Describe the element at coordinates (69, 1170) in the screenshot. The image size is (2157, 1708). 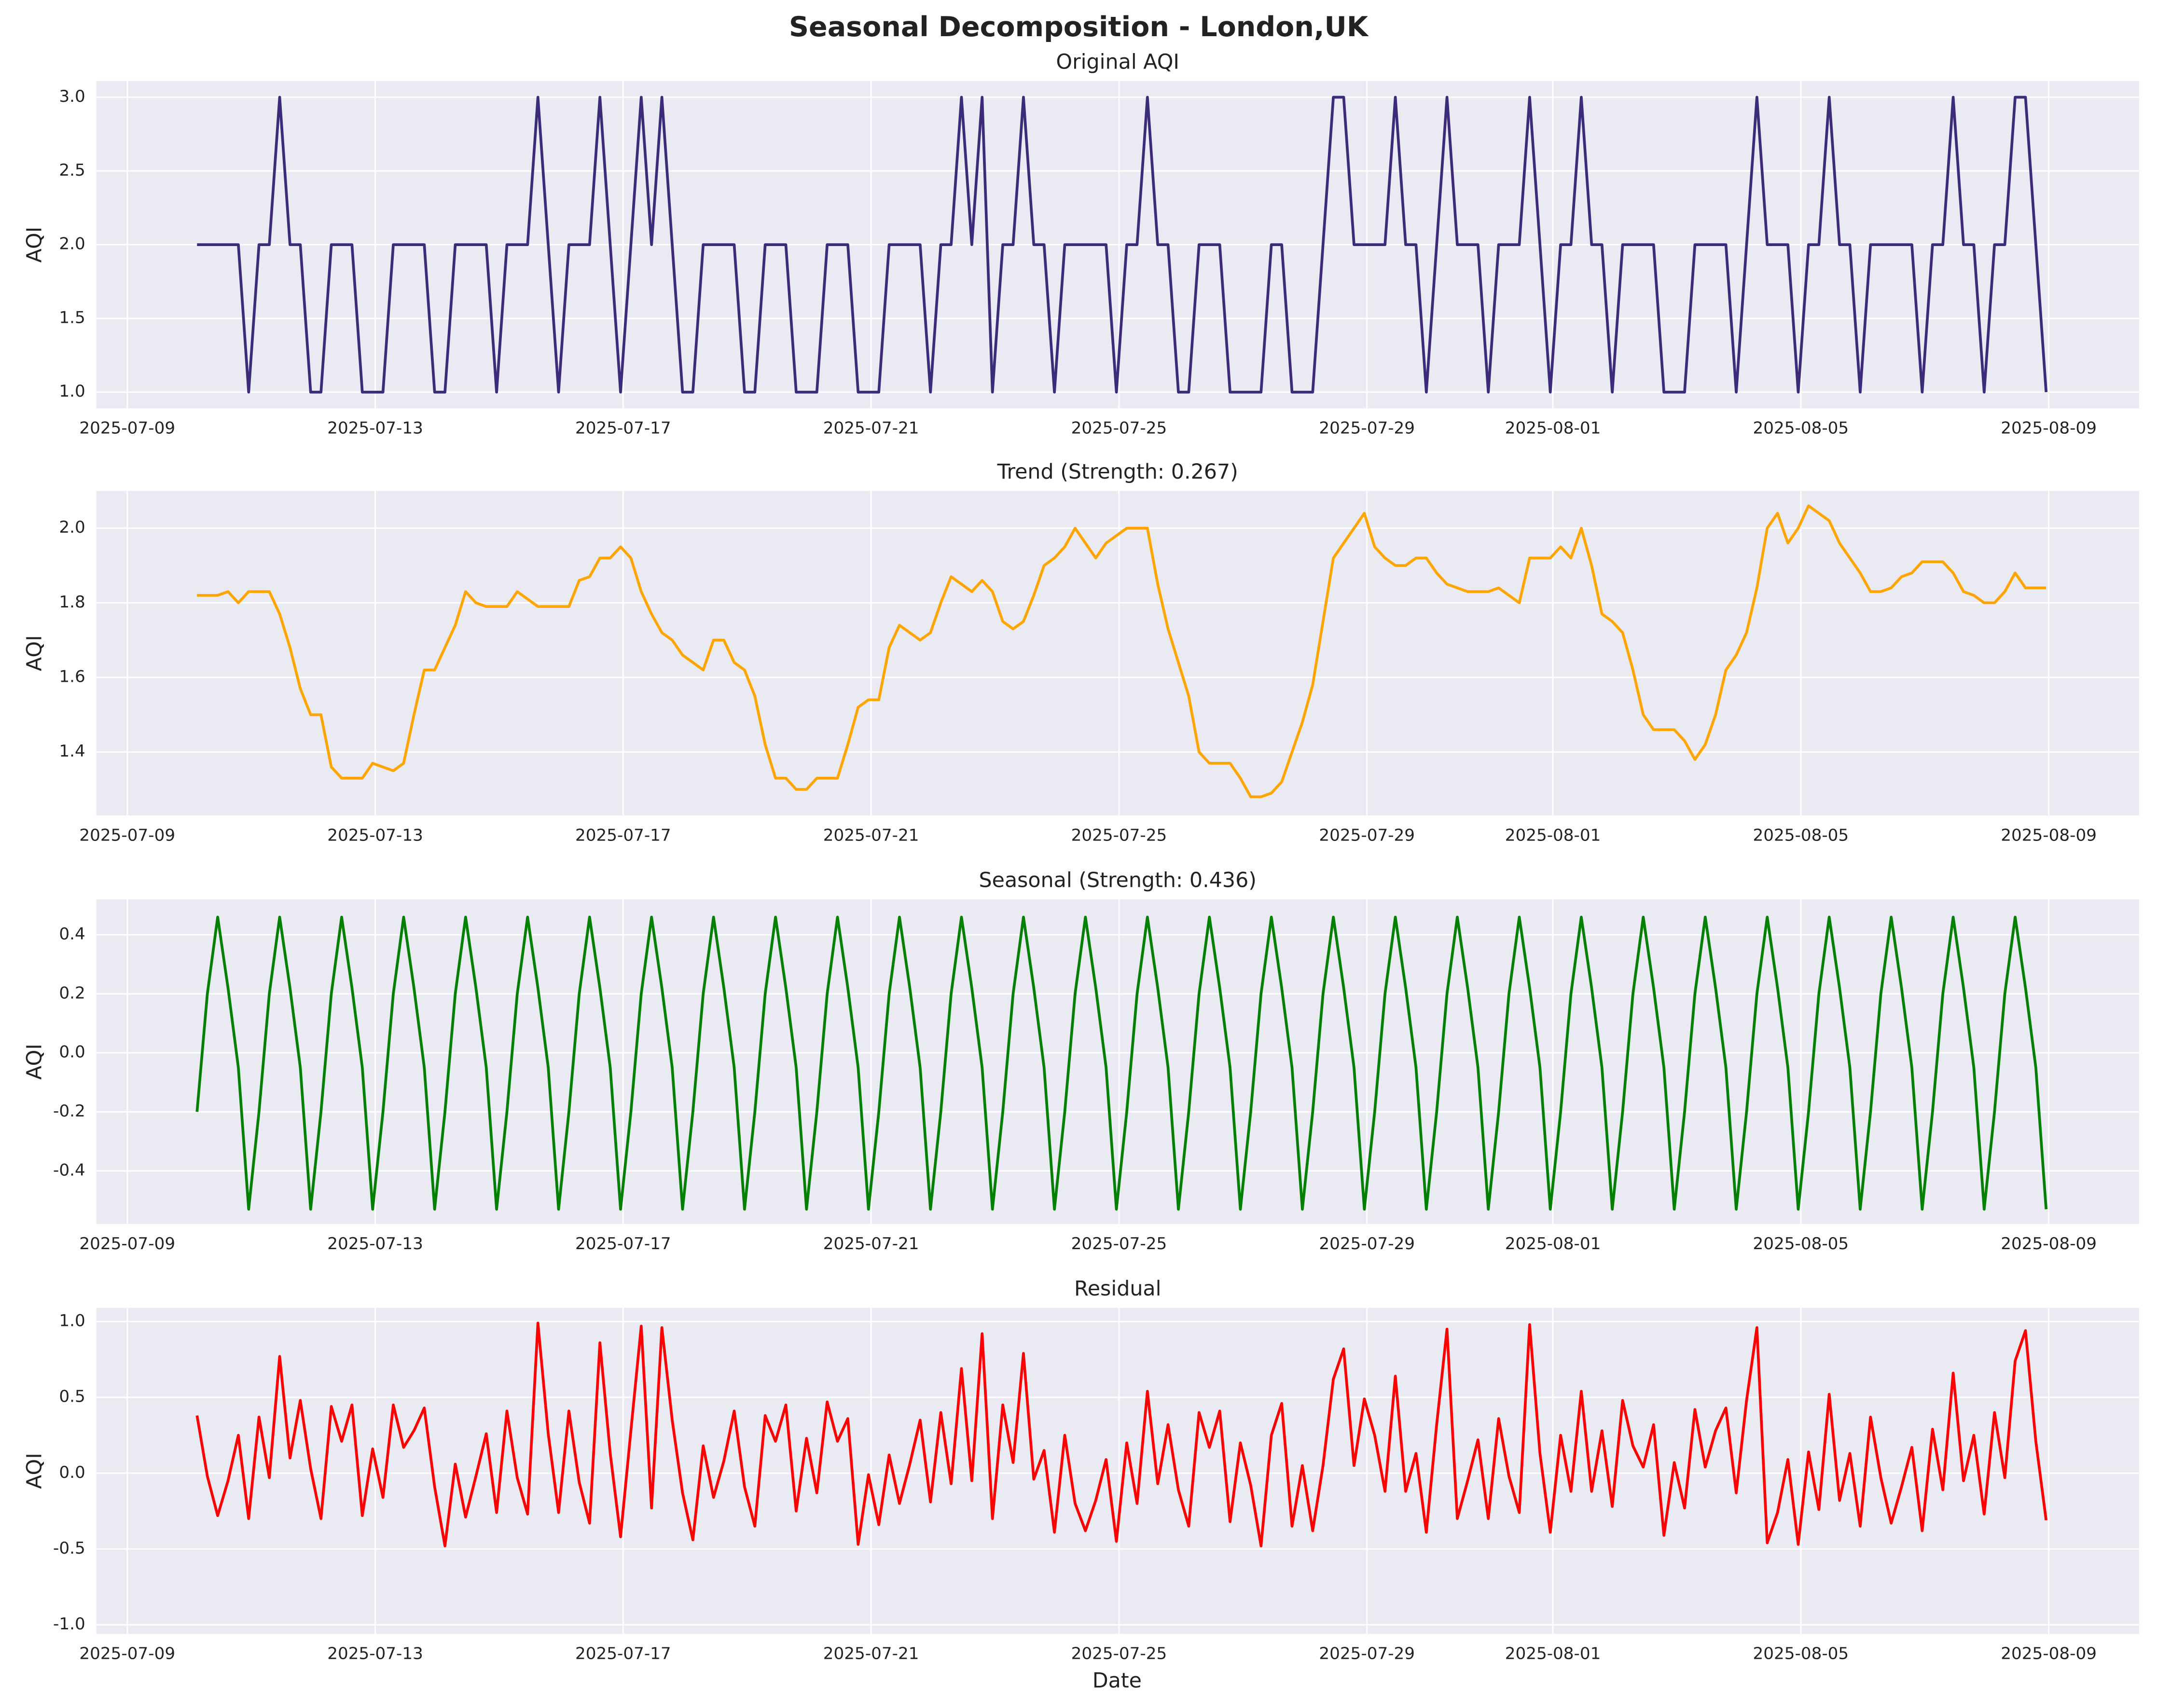
I see `y-tick-label: -0.4` at that location.